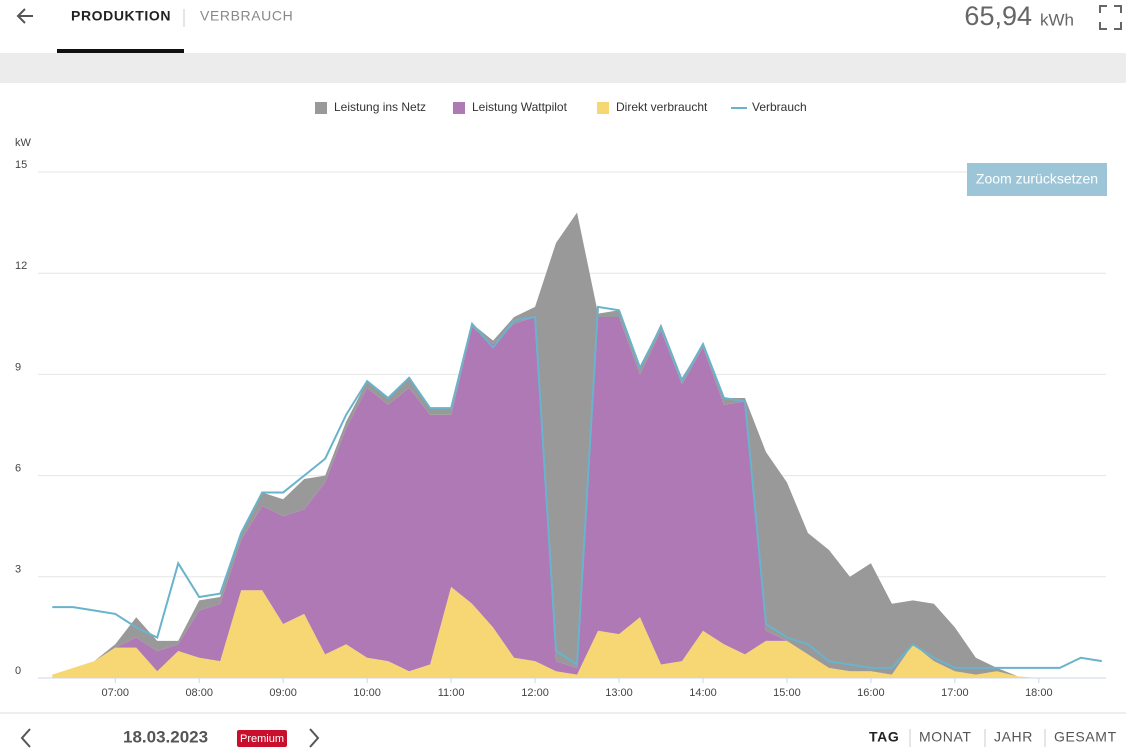  What do you see at coordinates (945, 737) in the screenshot?
I see `period-tab: MONAT` at bounding box center [945, 737].